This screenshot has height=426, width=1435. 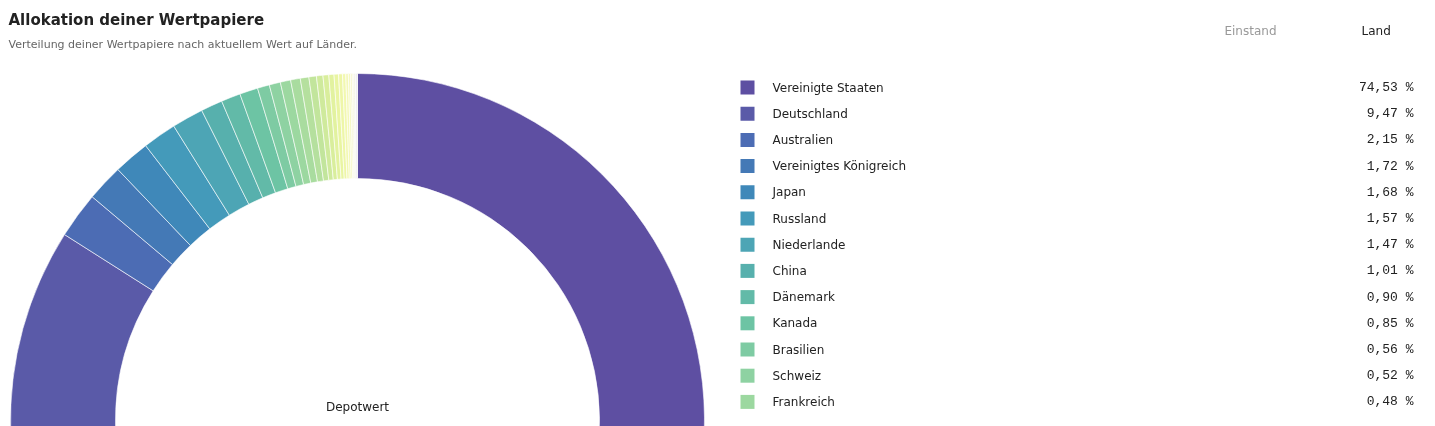 What do you see at coordinates (1390, 376) in the screenshot?
I see `data-label: 0,52 %` at bounding box center [1390, 376].